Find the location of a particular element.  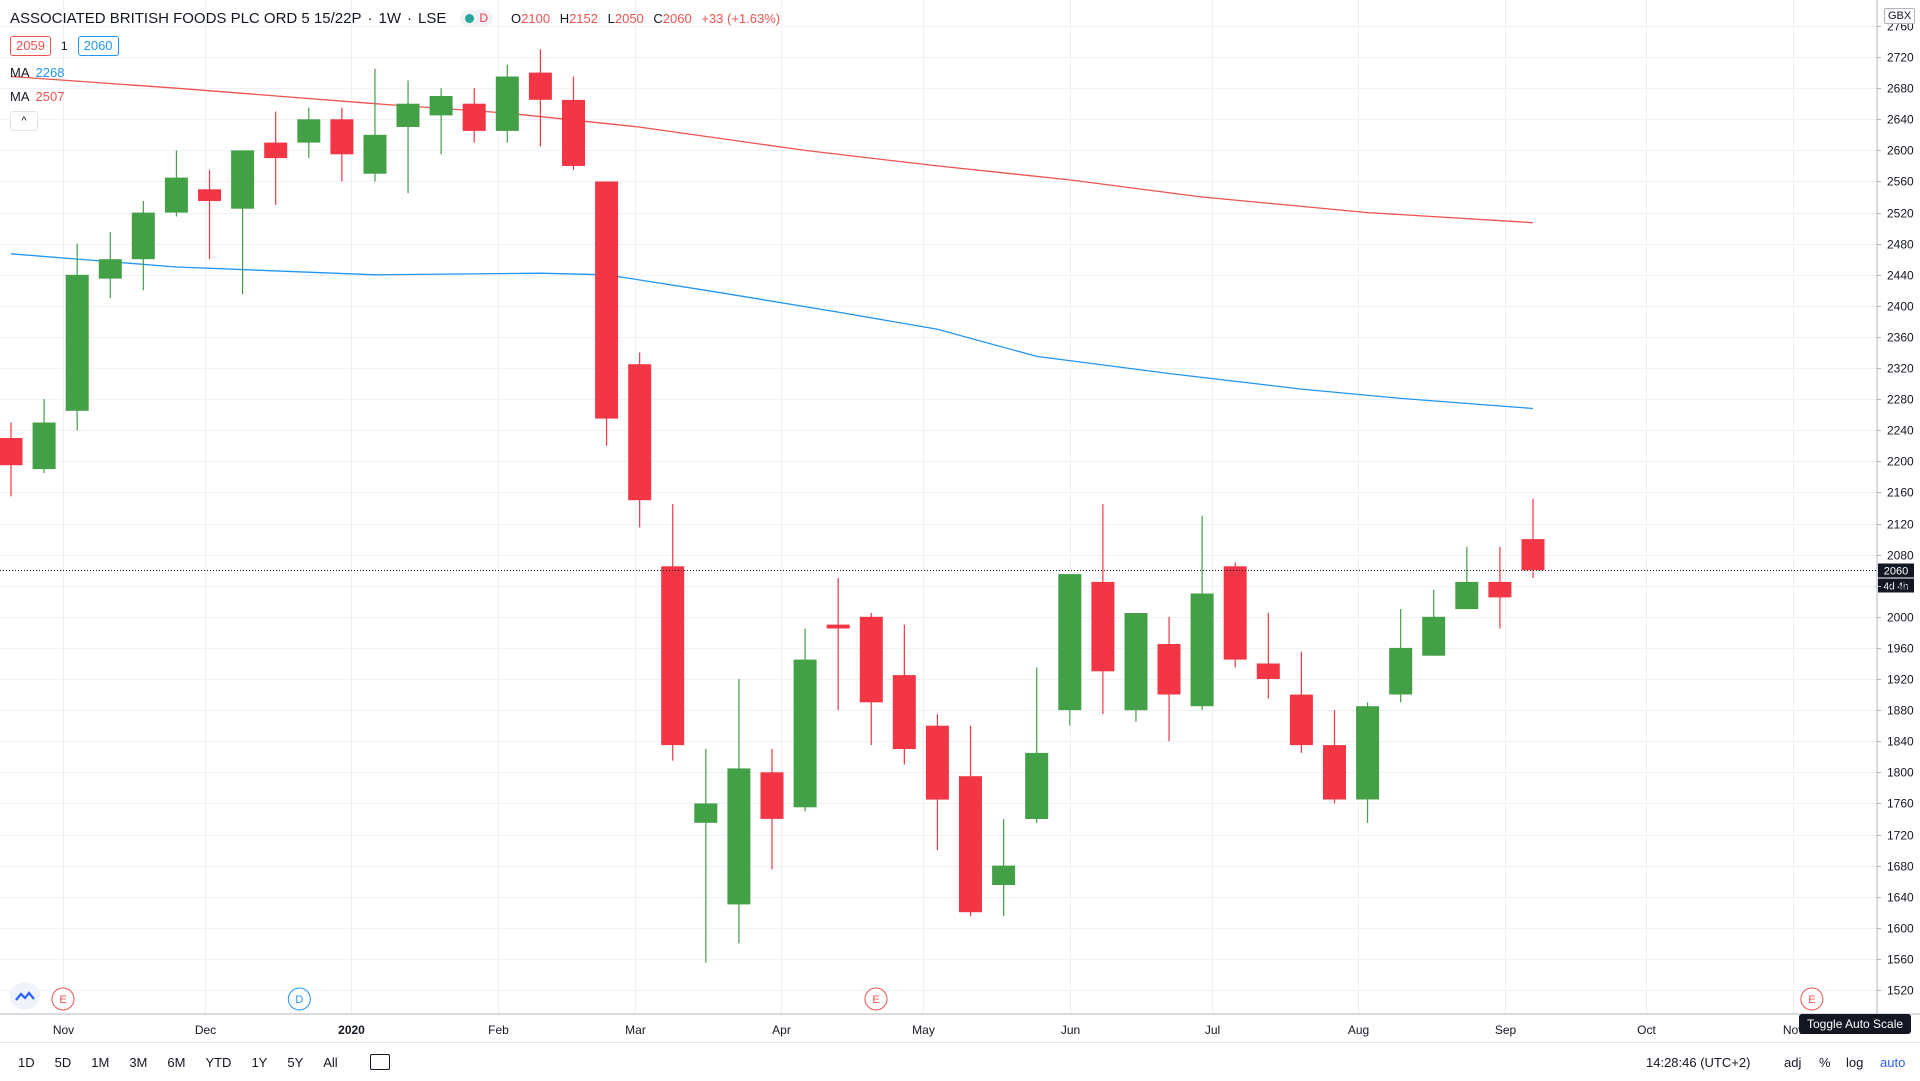

countdown-label: 4d 4h is located at coordinates (1895, 587).